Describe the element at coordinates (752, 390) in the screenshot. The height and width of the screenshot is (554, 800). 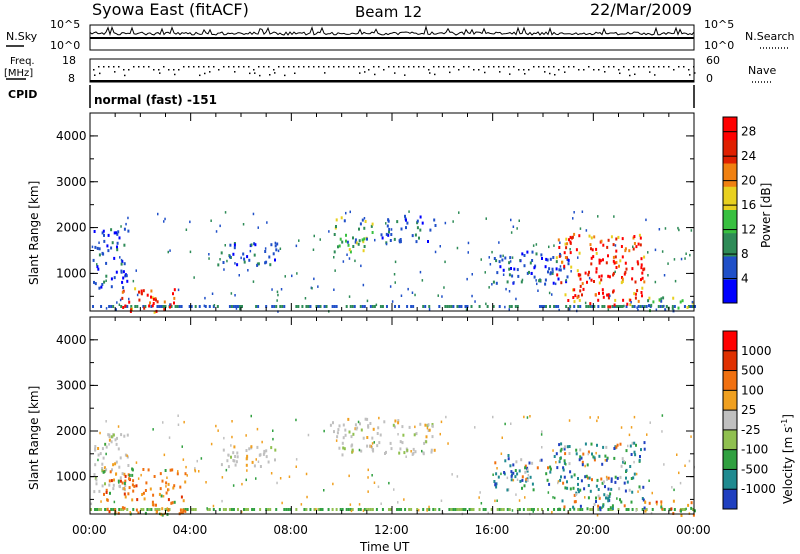
I see `colorbar-tick-label: 100` at that location.